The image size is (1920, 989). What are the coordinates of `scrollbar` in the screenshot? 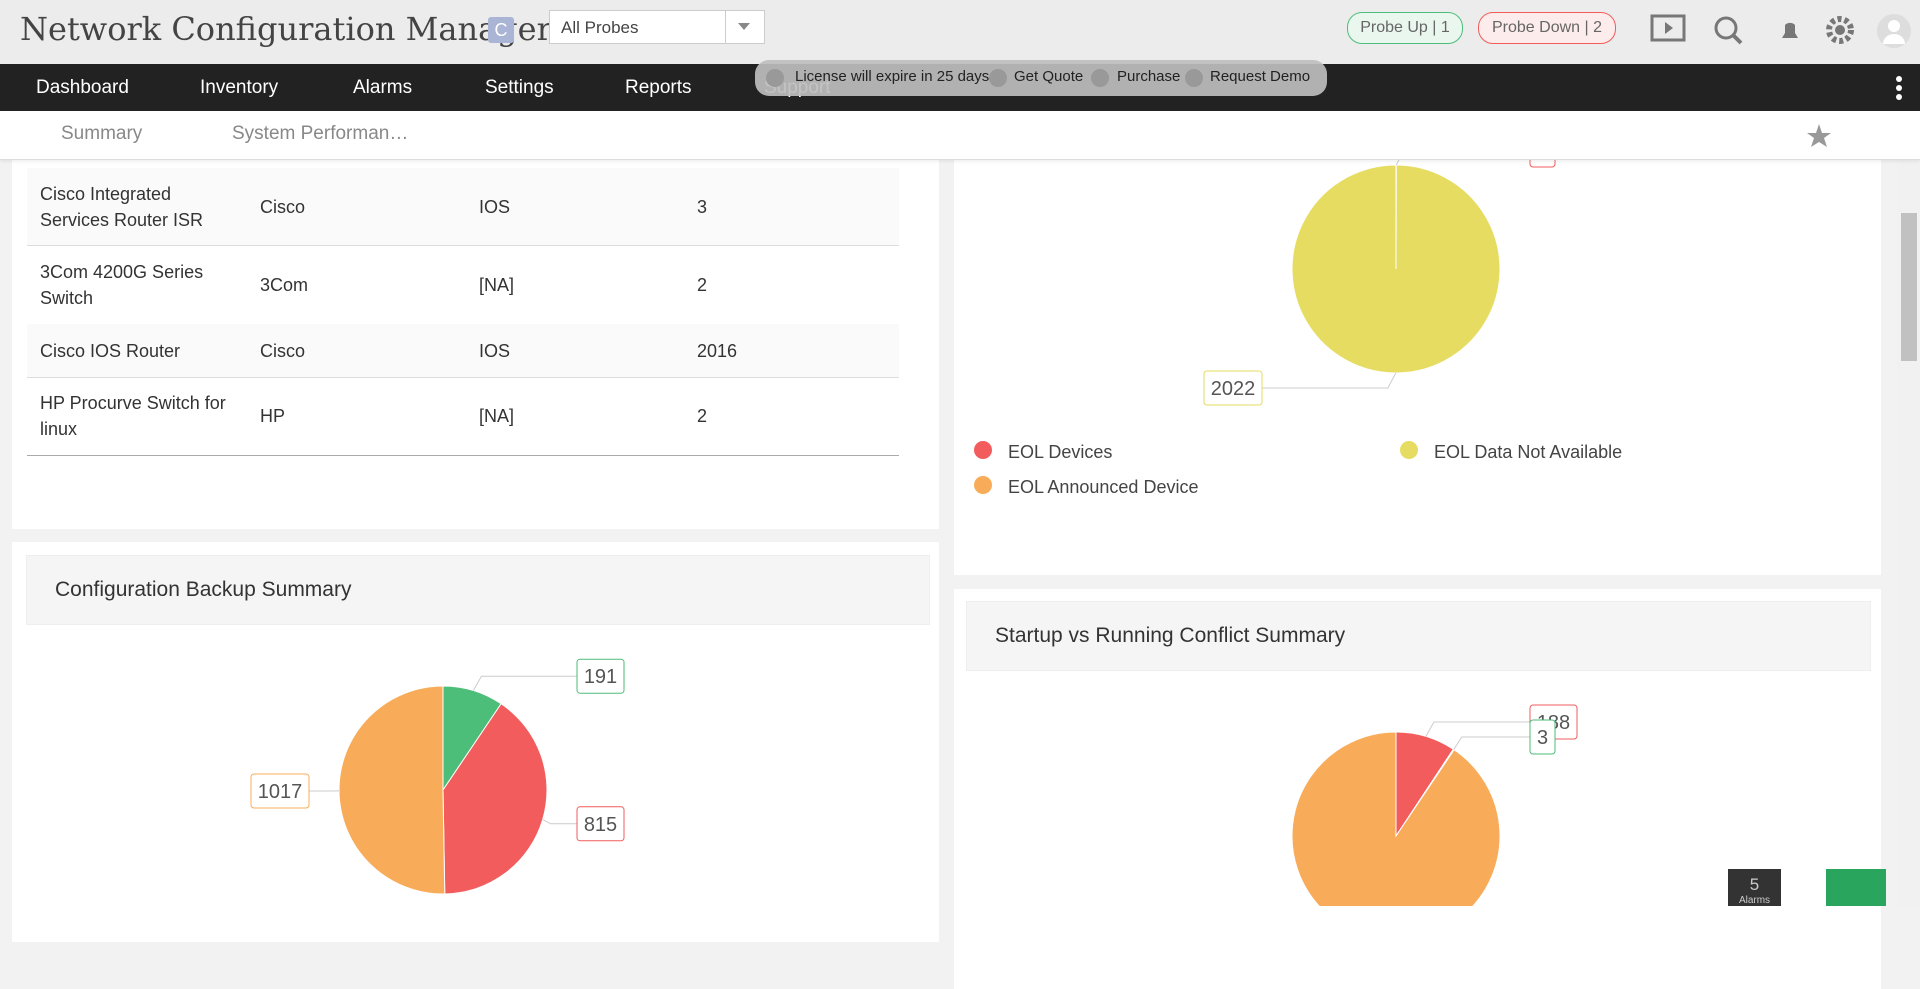 It's located at (1908, 532).